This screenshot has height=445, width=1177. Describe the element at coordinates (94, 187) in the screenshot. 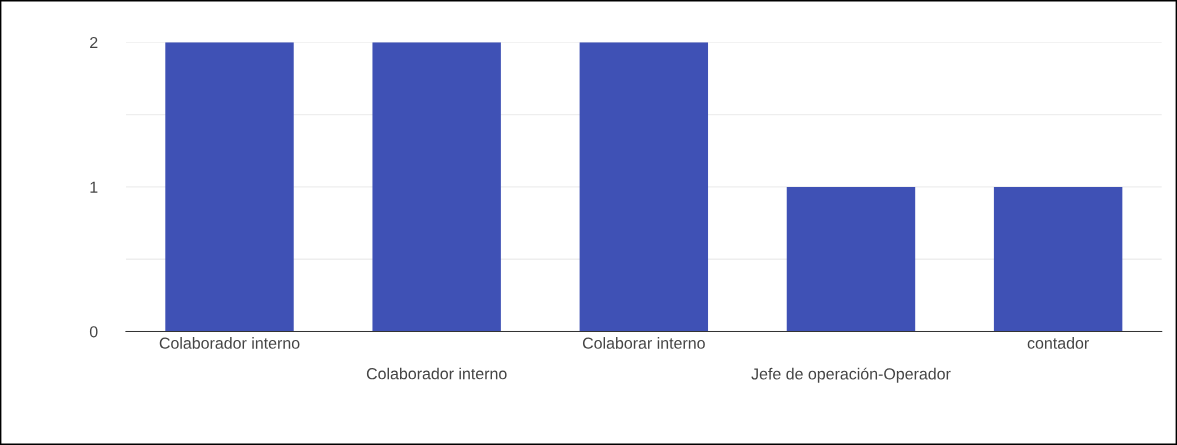

I see `y-tick-label: 1` at that location.